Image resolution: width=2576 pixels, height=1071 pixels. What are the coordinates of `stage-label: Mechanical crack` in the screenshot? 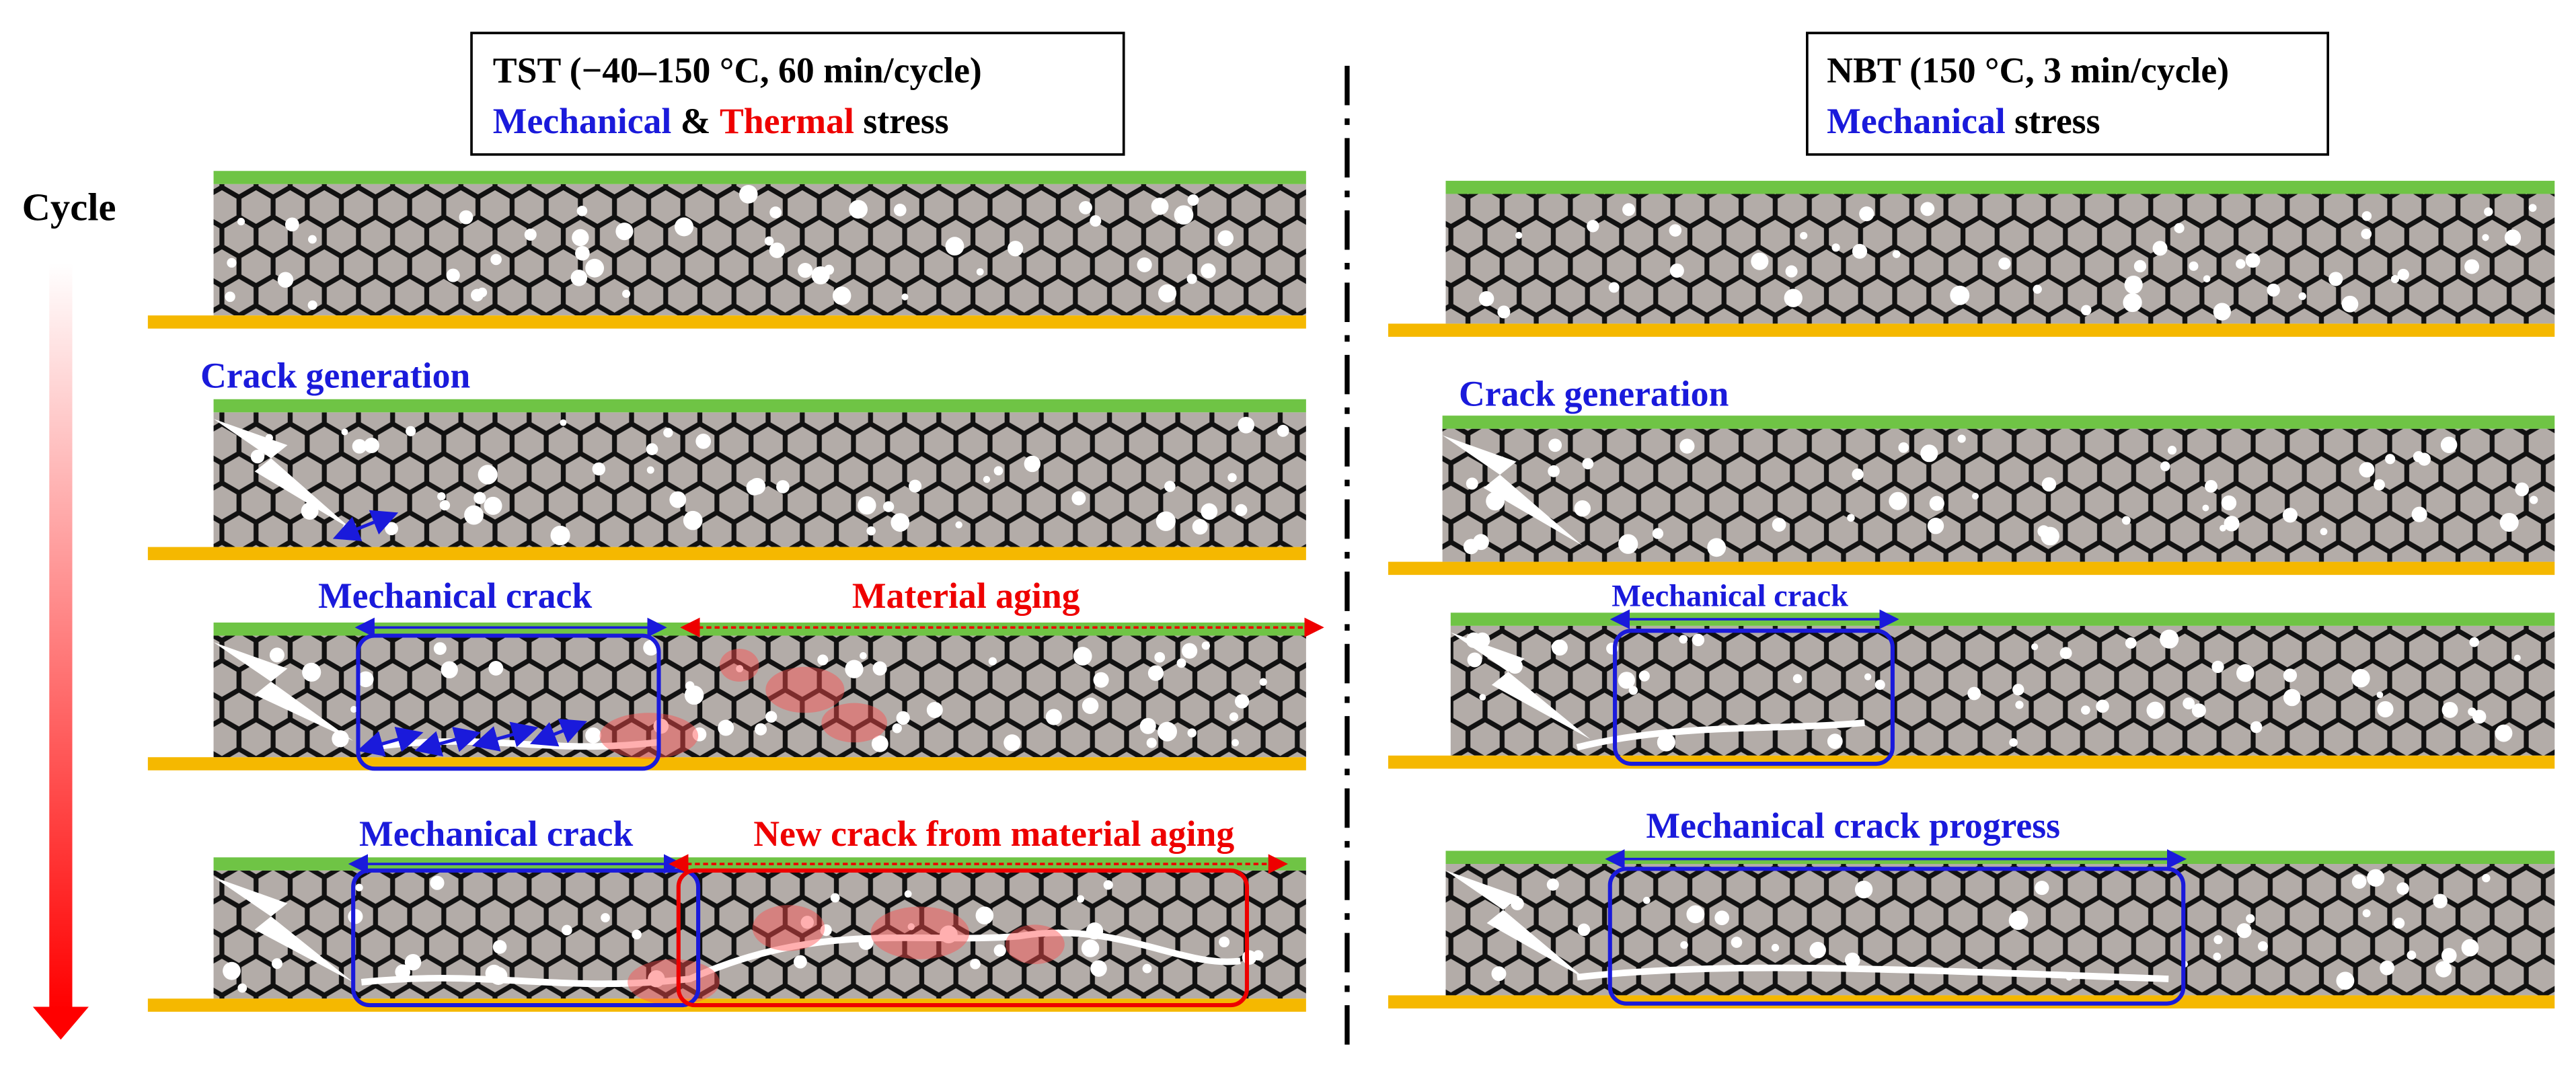 It's located at (1730, 597).